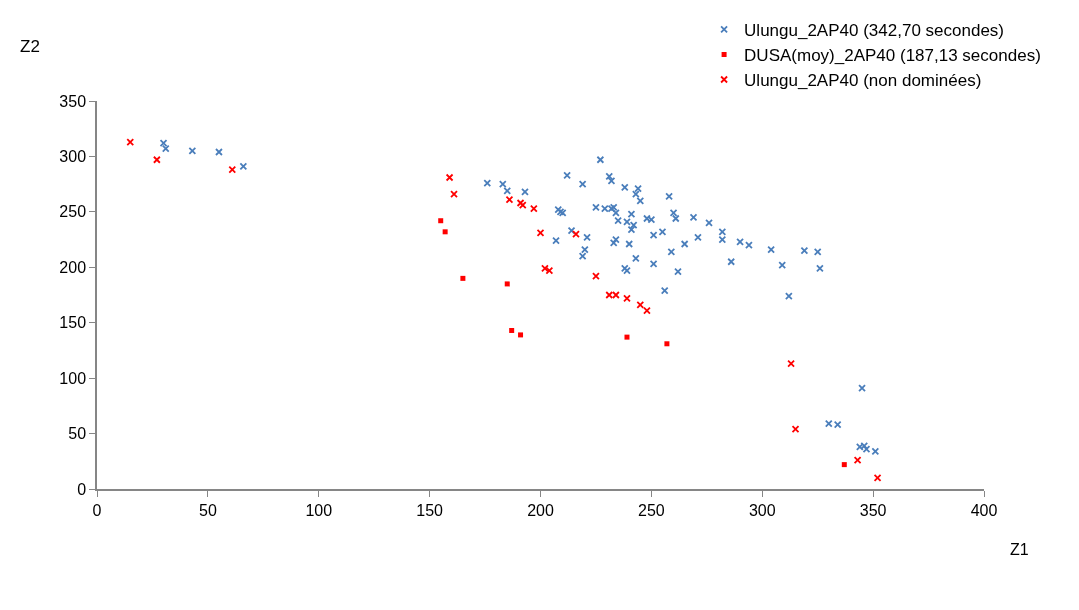  I want to click on x-tick-label: 100, so click(319, 510).